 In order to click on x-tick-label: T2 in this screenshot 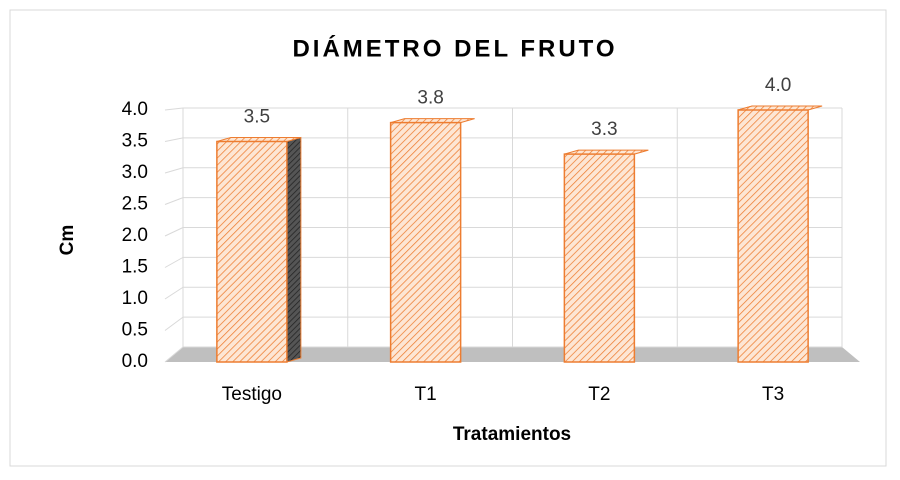, I will do `click(599, 394)`.